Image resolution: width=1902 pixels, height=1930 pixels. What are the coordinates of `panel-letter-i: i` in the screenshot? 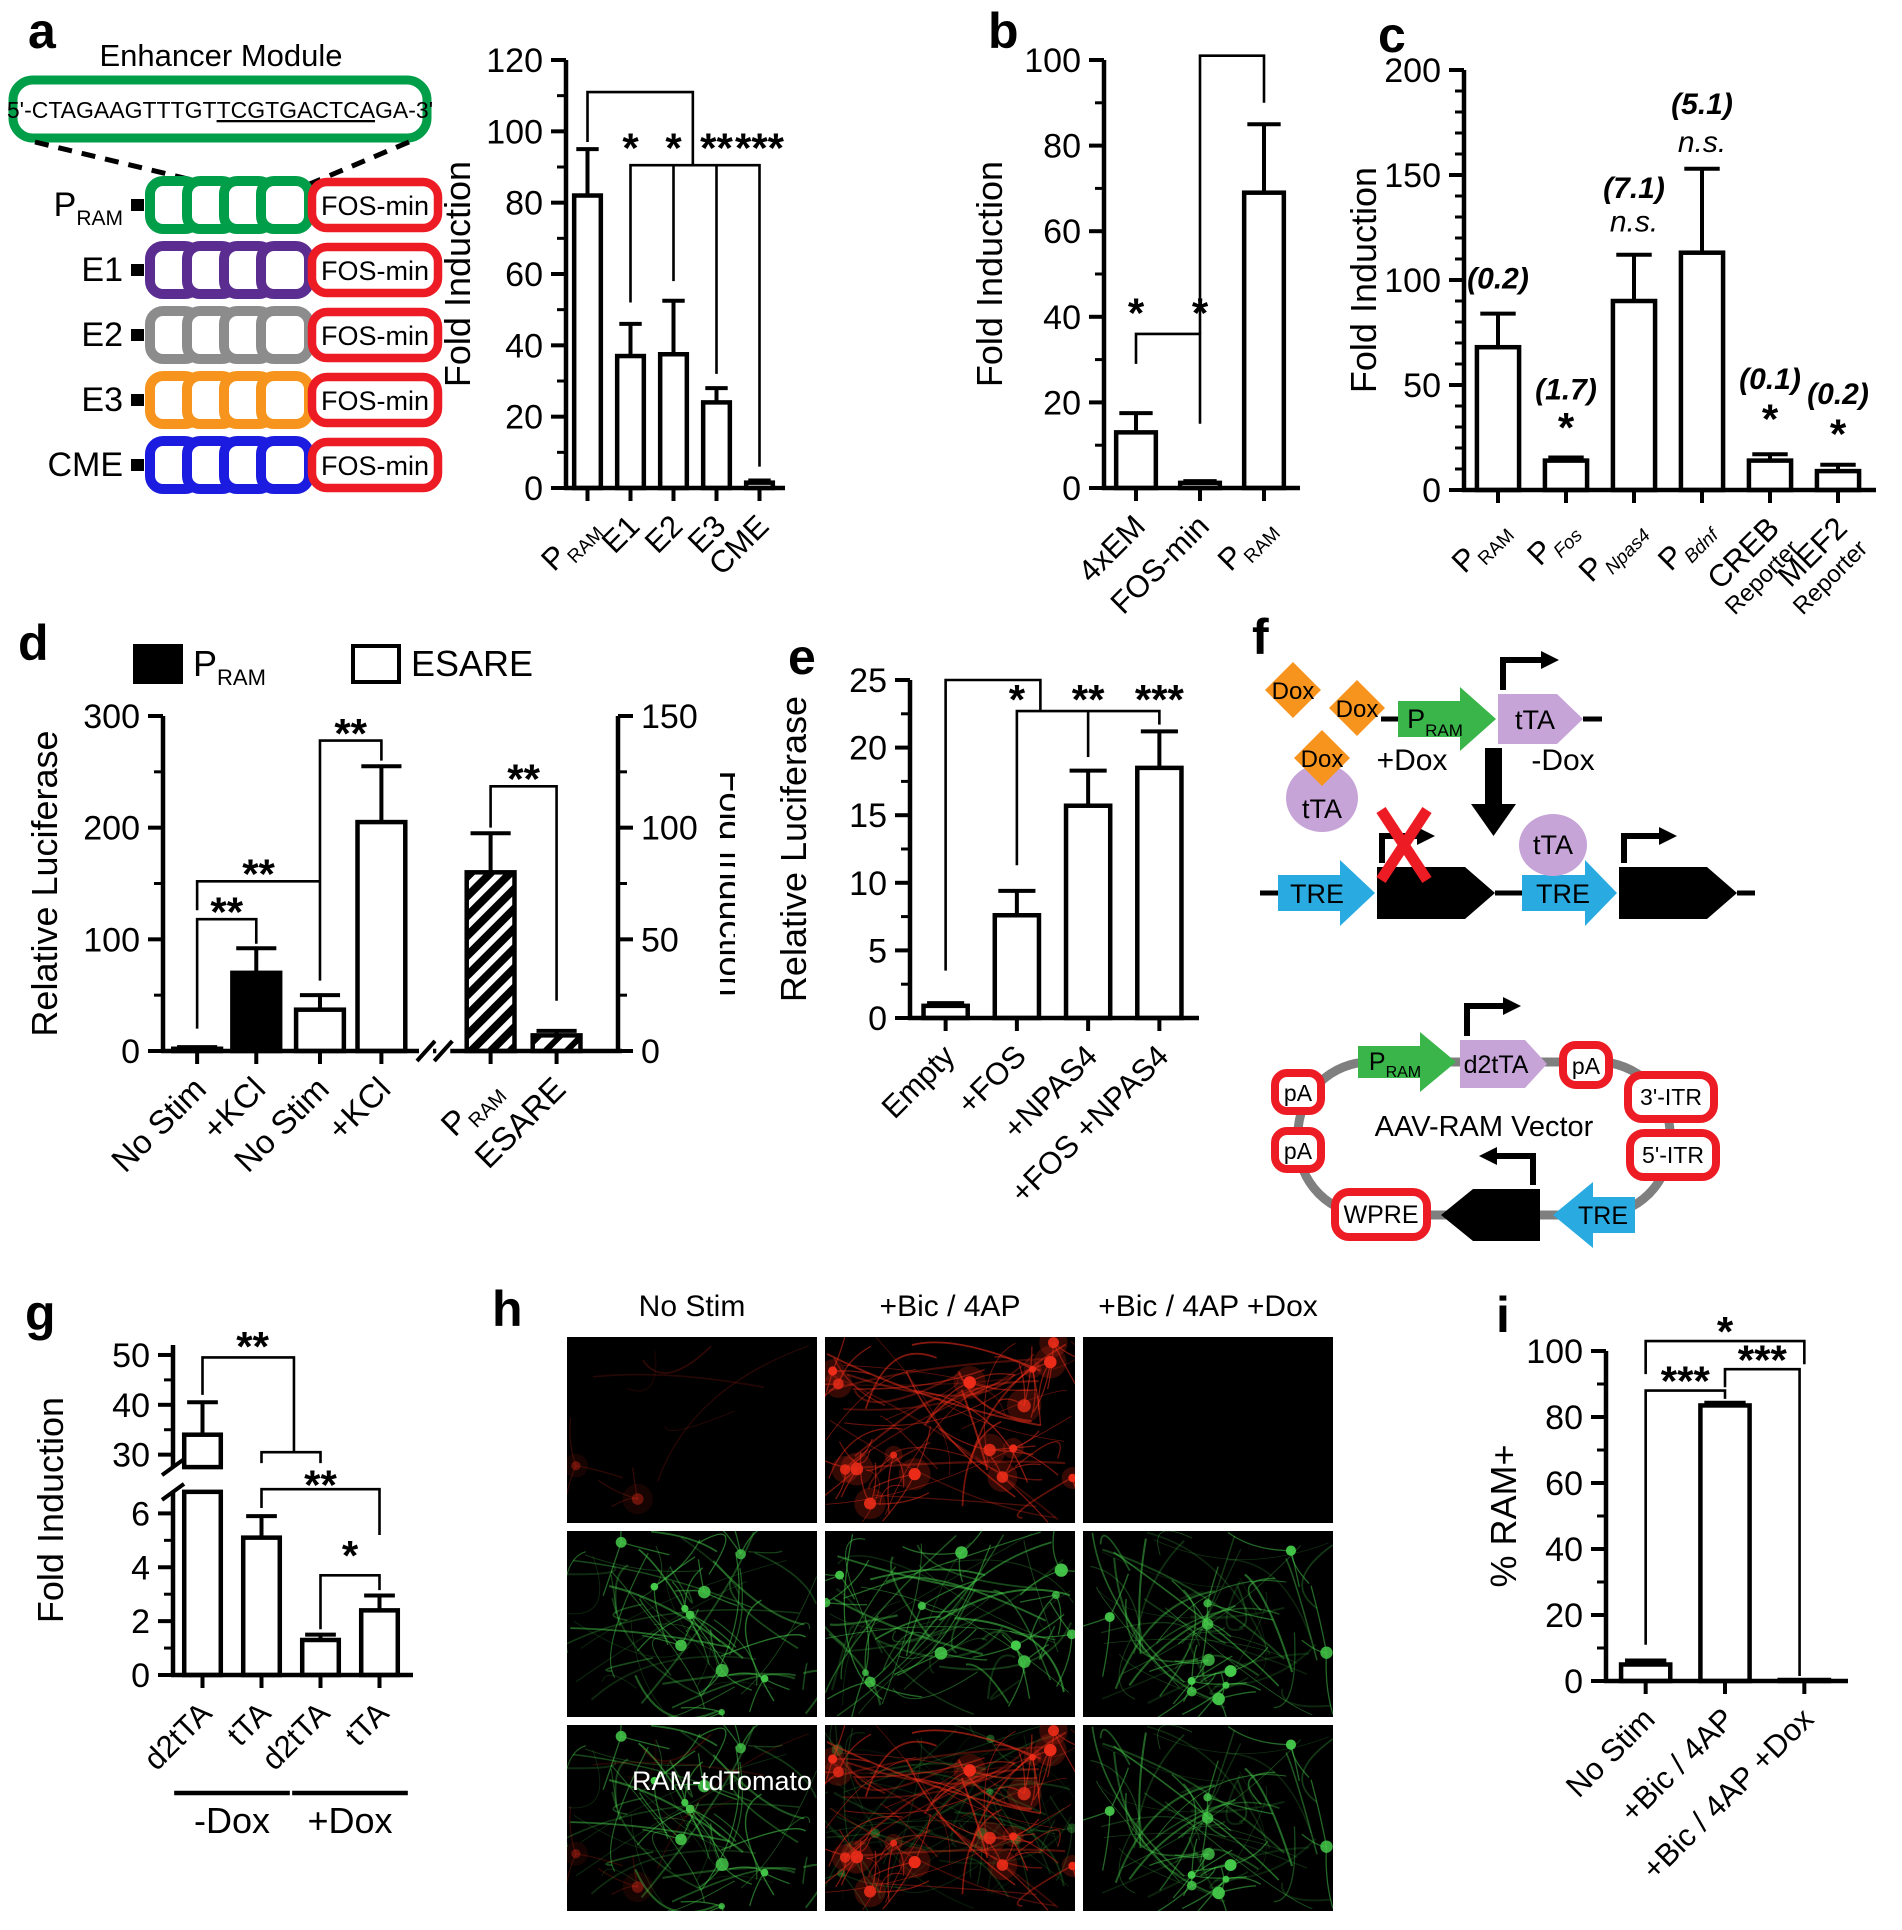 It's located at (1503, 1315).